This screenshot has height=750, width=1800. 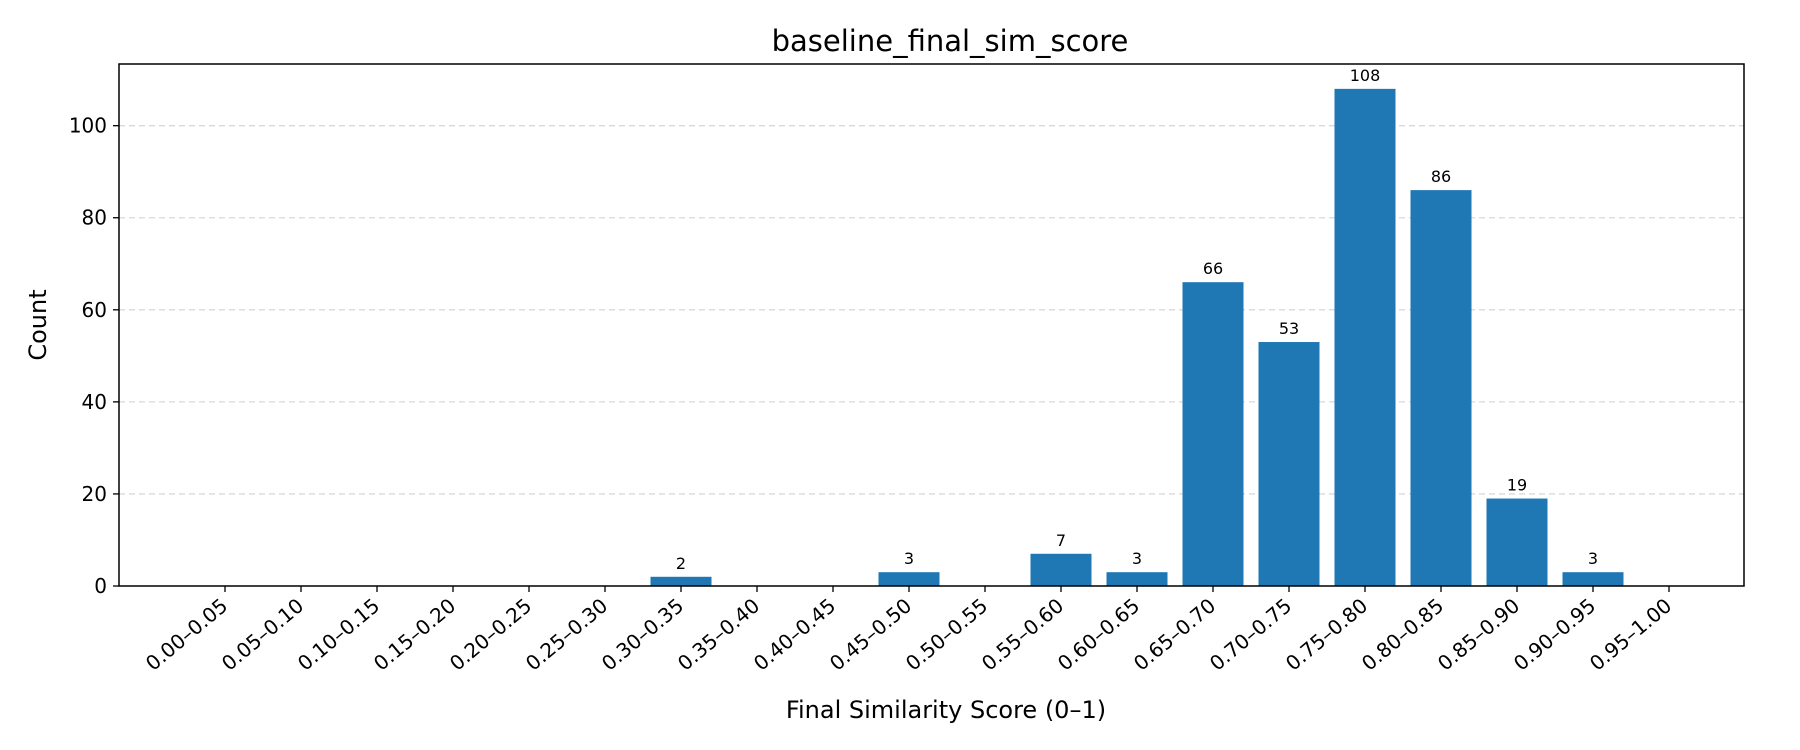 I want to click on x-tick-label: 0.10–0.15, so click(x=338, y=634).